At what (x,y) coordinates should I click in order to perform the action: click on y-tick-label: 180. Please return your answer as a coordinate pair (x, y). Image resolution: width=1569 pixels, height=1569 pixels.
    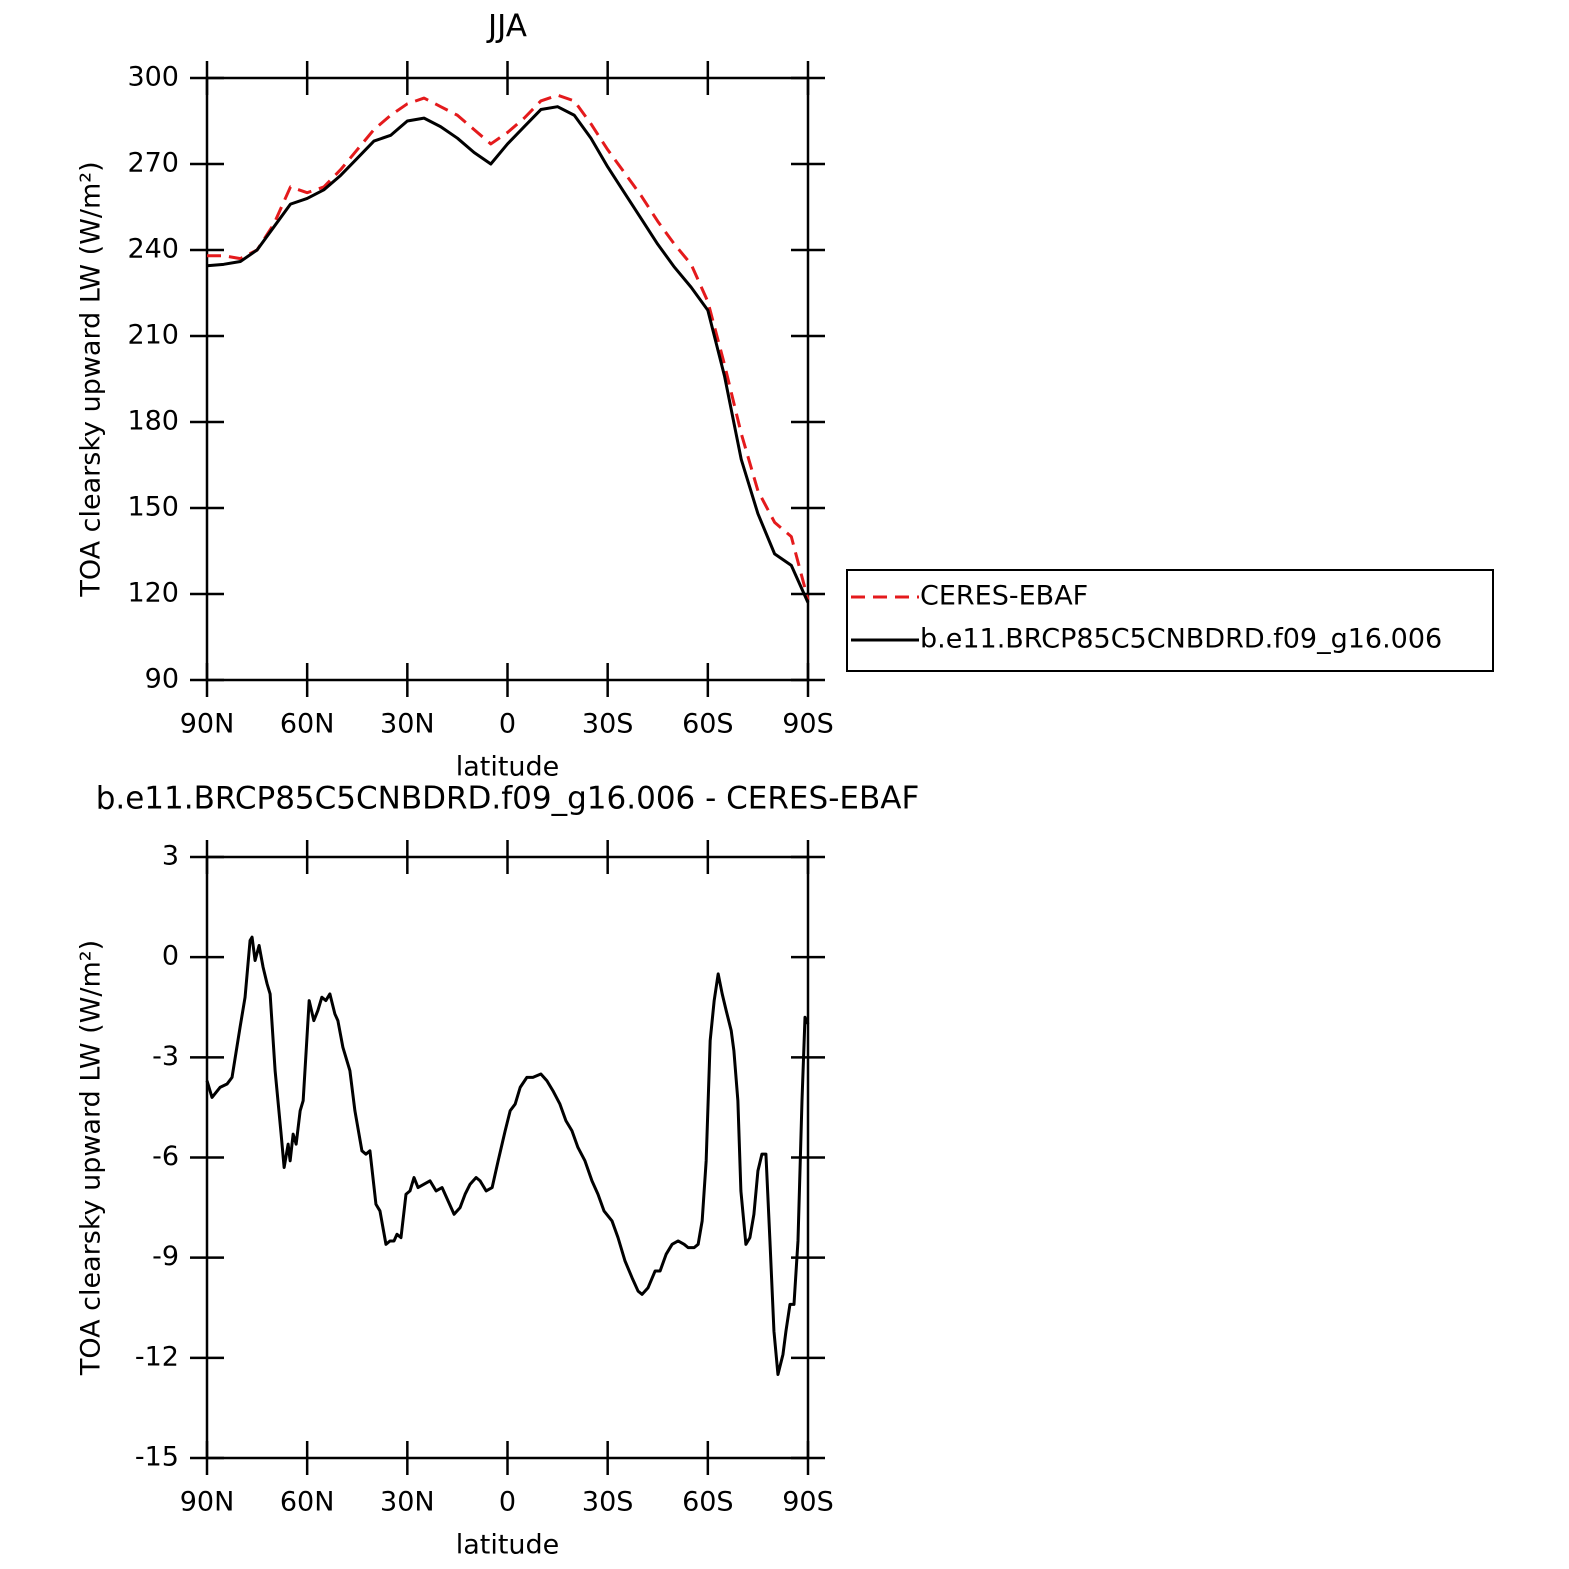
    Looking at the image, I should click on (153, 421).